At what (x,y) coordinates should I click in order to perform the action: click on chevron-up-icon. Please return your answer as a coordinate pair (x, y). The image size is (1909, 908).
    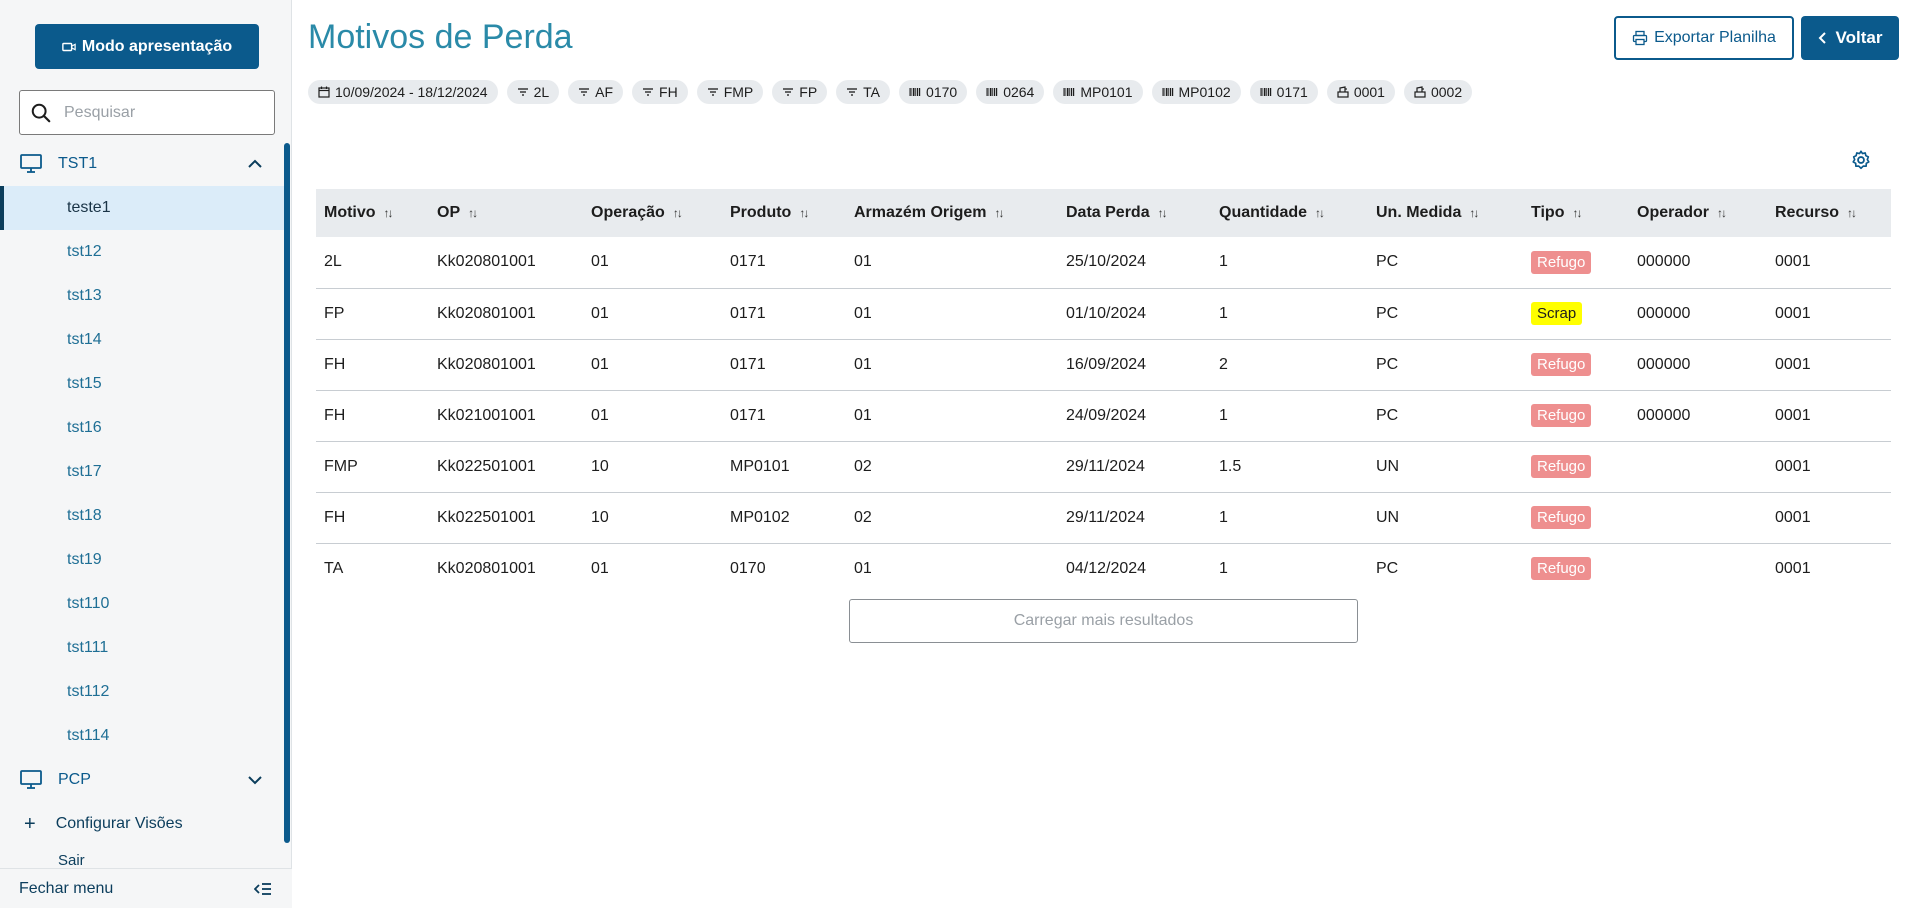
    Looking at the image, I should click on (255, 164).